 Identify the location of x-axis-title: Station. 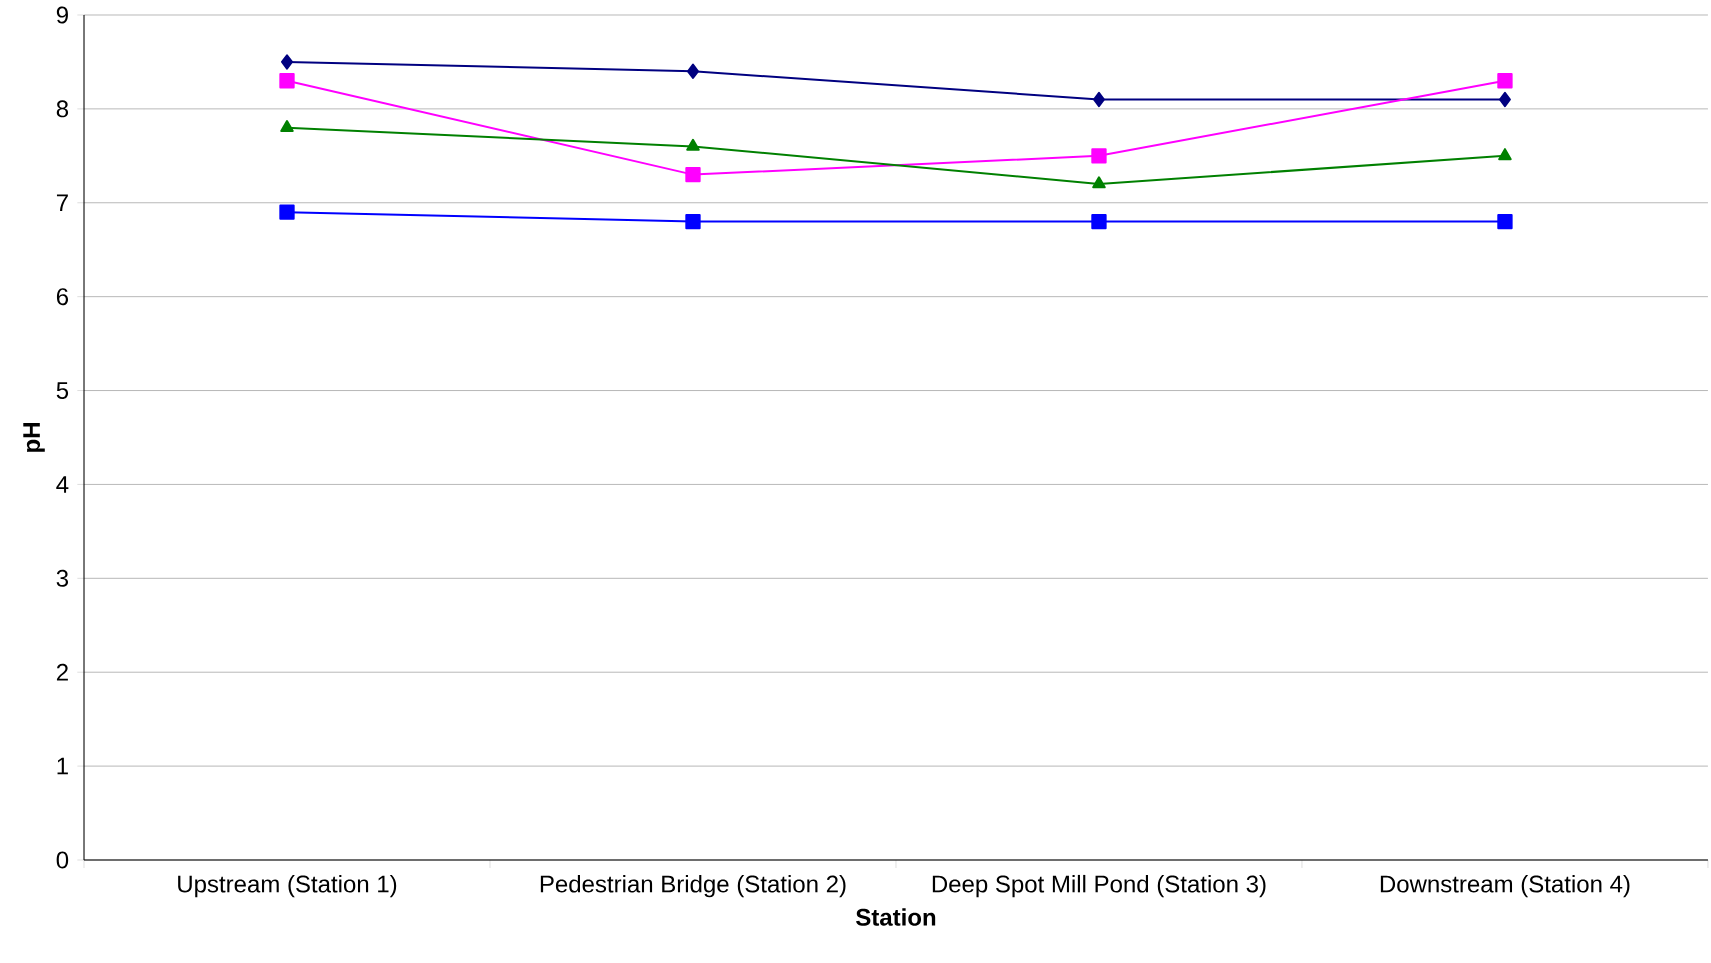
(896, 917).